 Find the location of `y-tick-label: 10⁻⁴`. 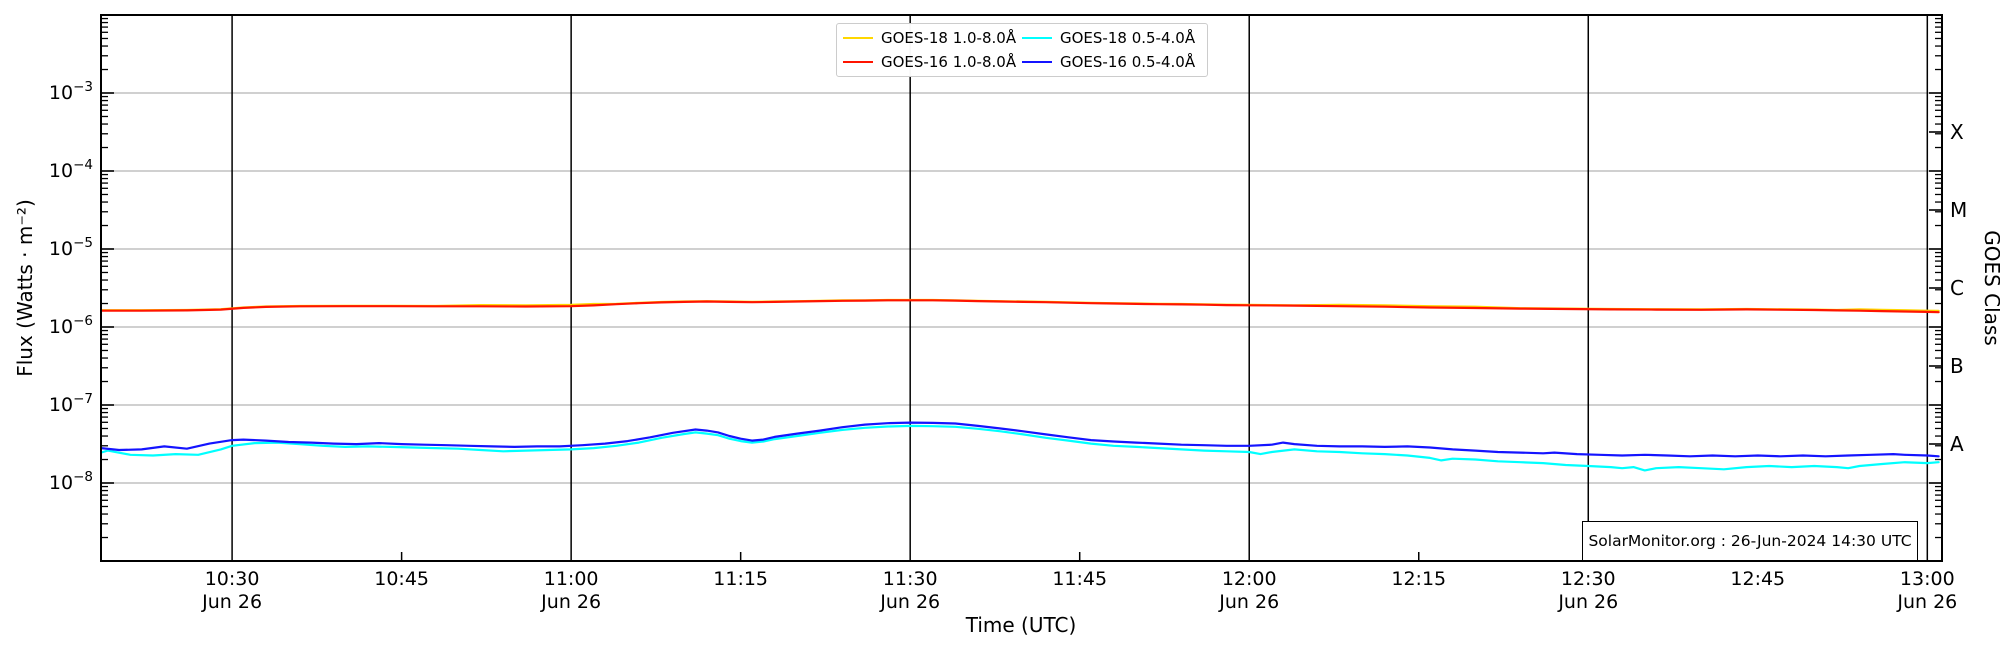

y-tick-label: 10⁻⁴ is located at coordinates (71, 169).